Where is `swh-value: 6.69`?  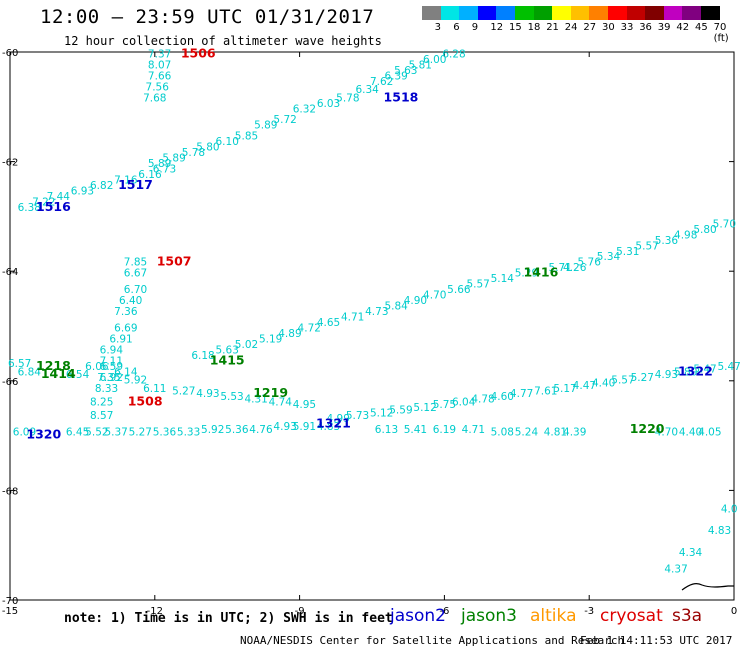 swh-value: 6.69 is located at coordinates (125, 328).